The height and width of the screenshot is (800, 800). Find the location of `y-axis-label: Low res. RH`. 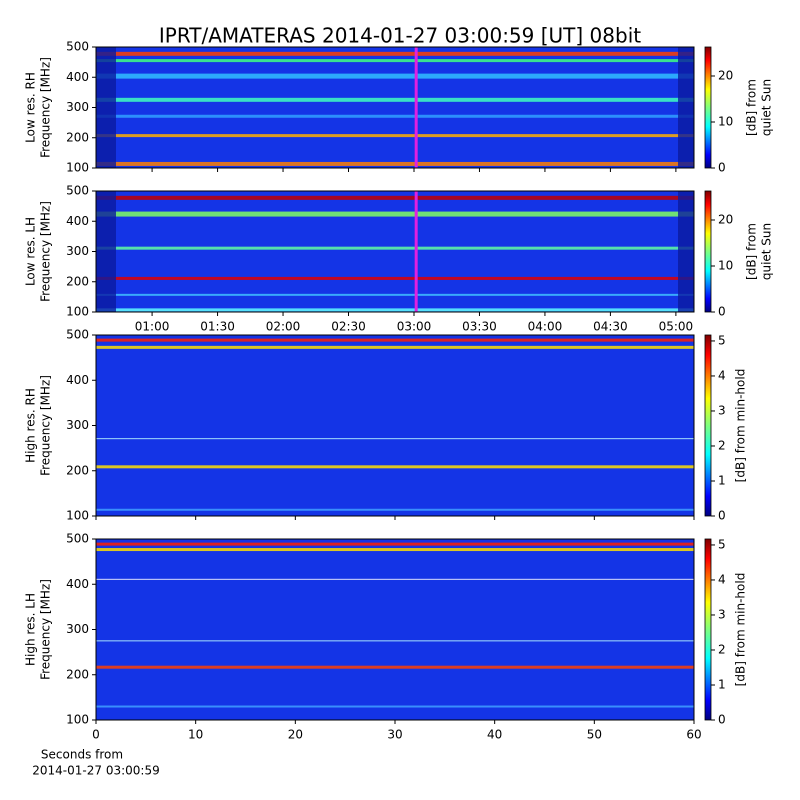

y-axis-label: Low res. RH is located at coordinates (31, 107).